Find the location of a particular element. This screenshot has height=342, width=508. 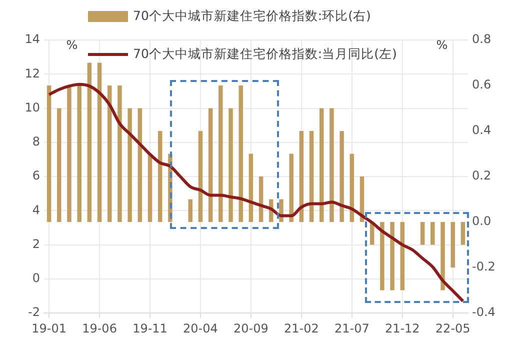

y2-tick-label: 0.4 is located at coordinates (482, 130).